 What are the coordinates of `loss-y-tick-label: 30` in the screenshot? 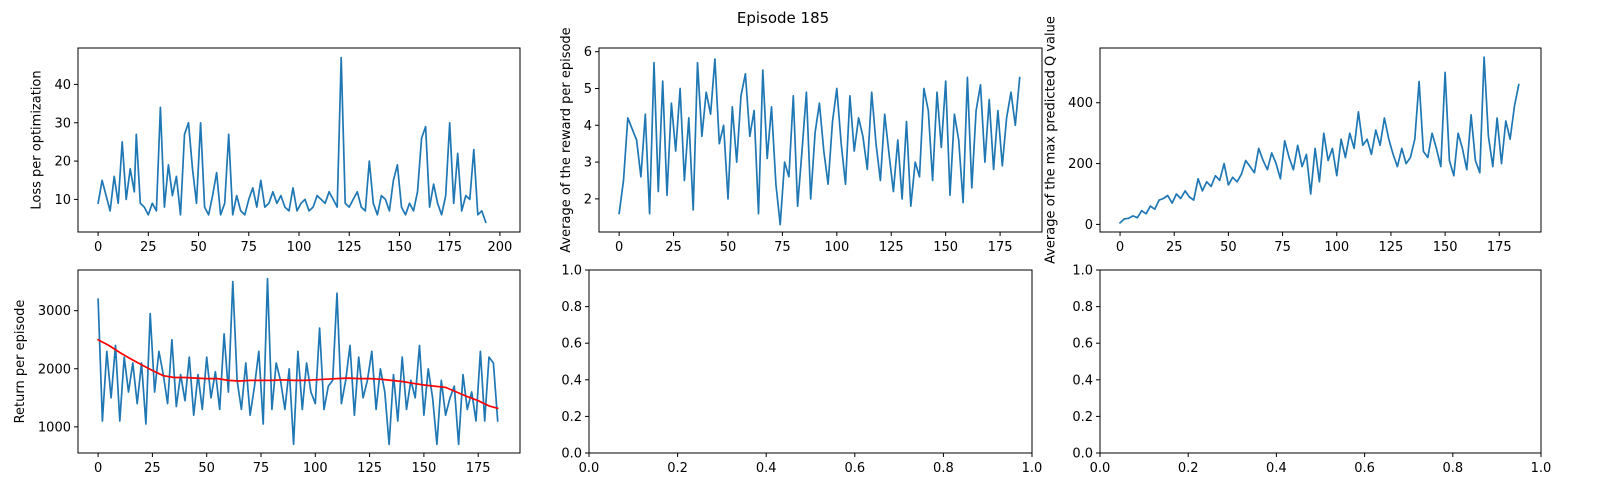 It's located at (62, 123).